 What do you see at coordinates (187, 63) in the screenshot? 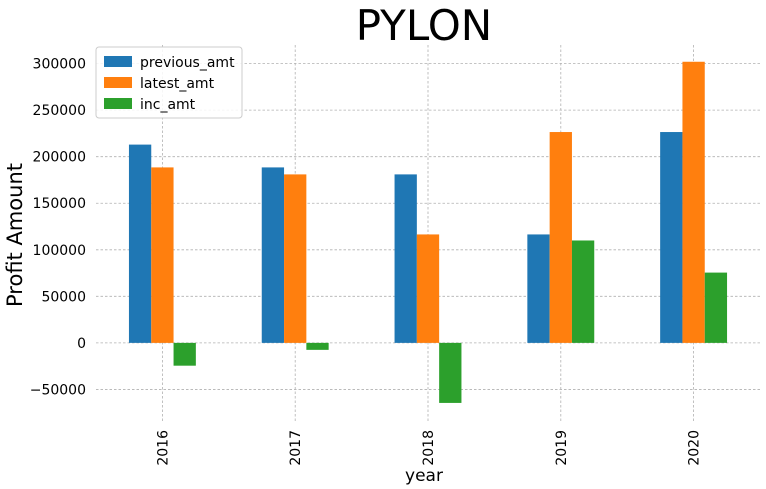
I see `legend-label-previous_amt: previous_amt` at bounding box center [187, 63].